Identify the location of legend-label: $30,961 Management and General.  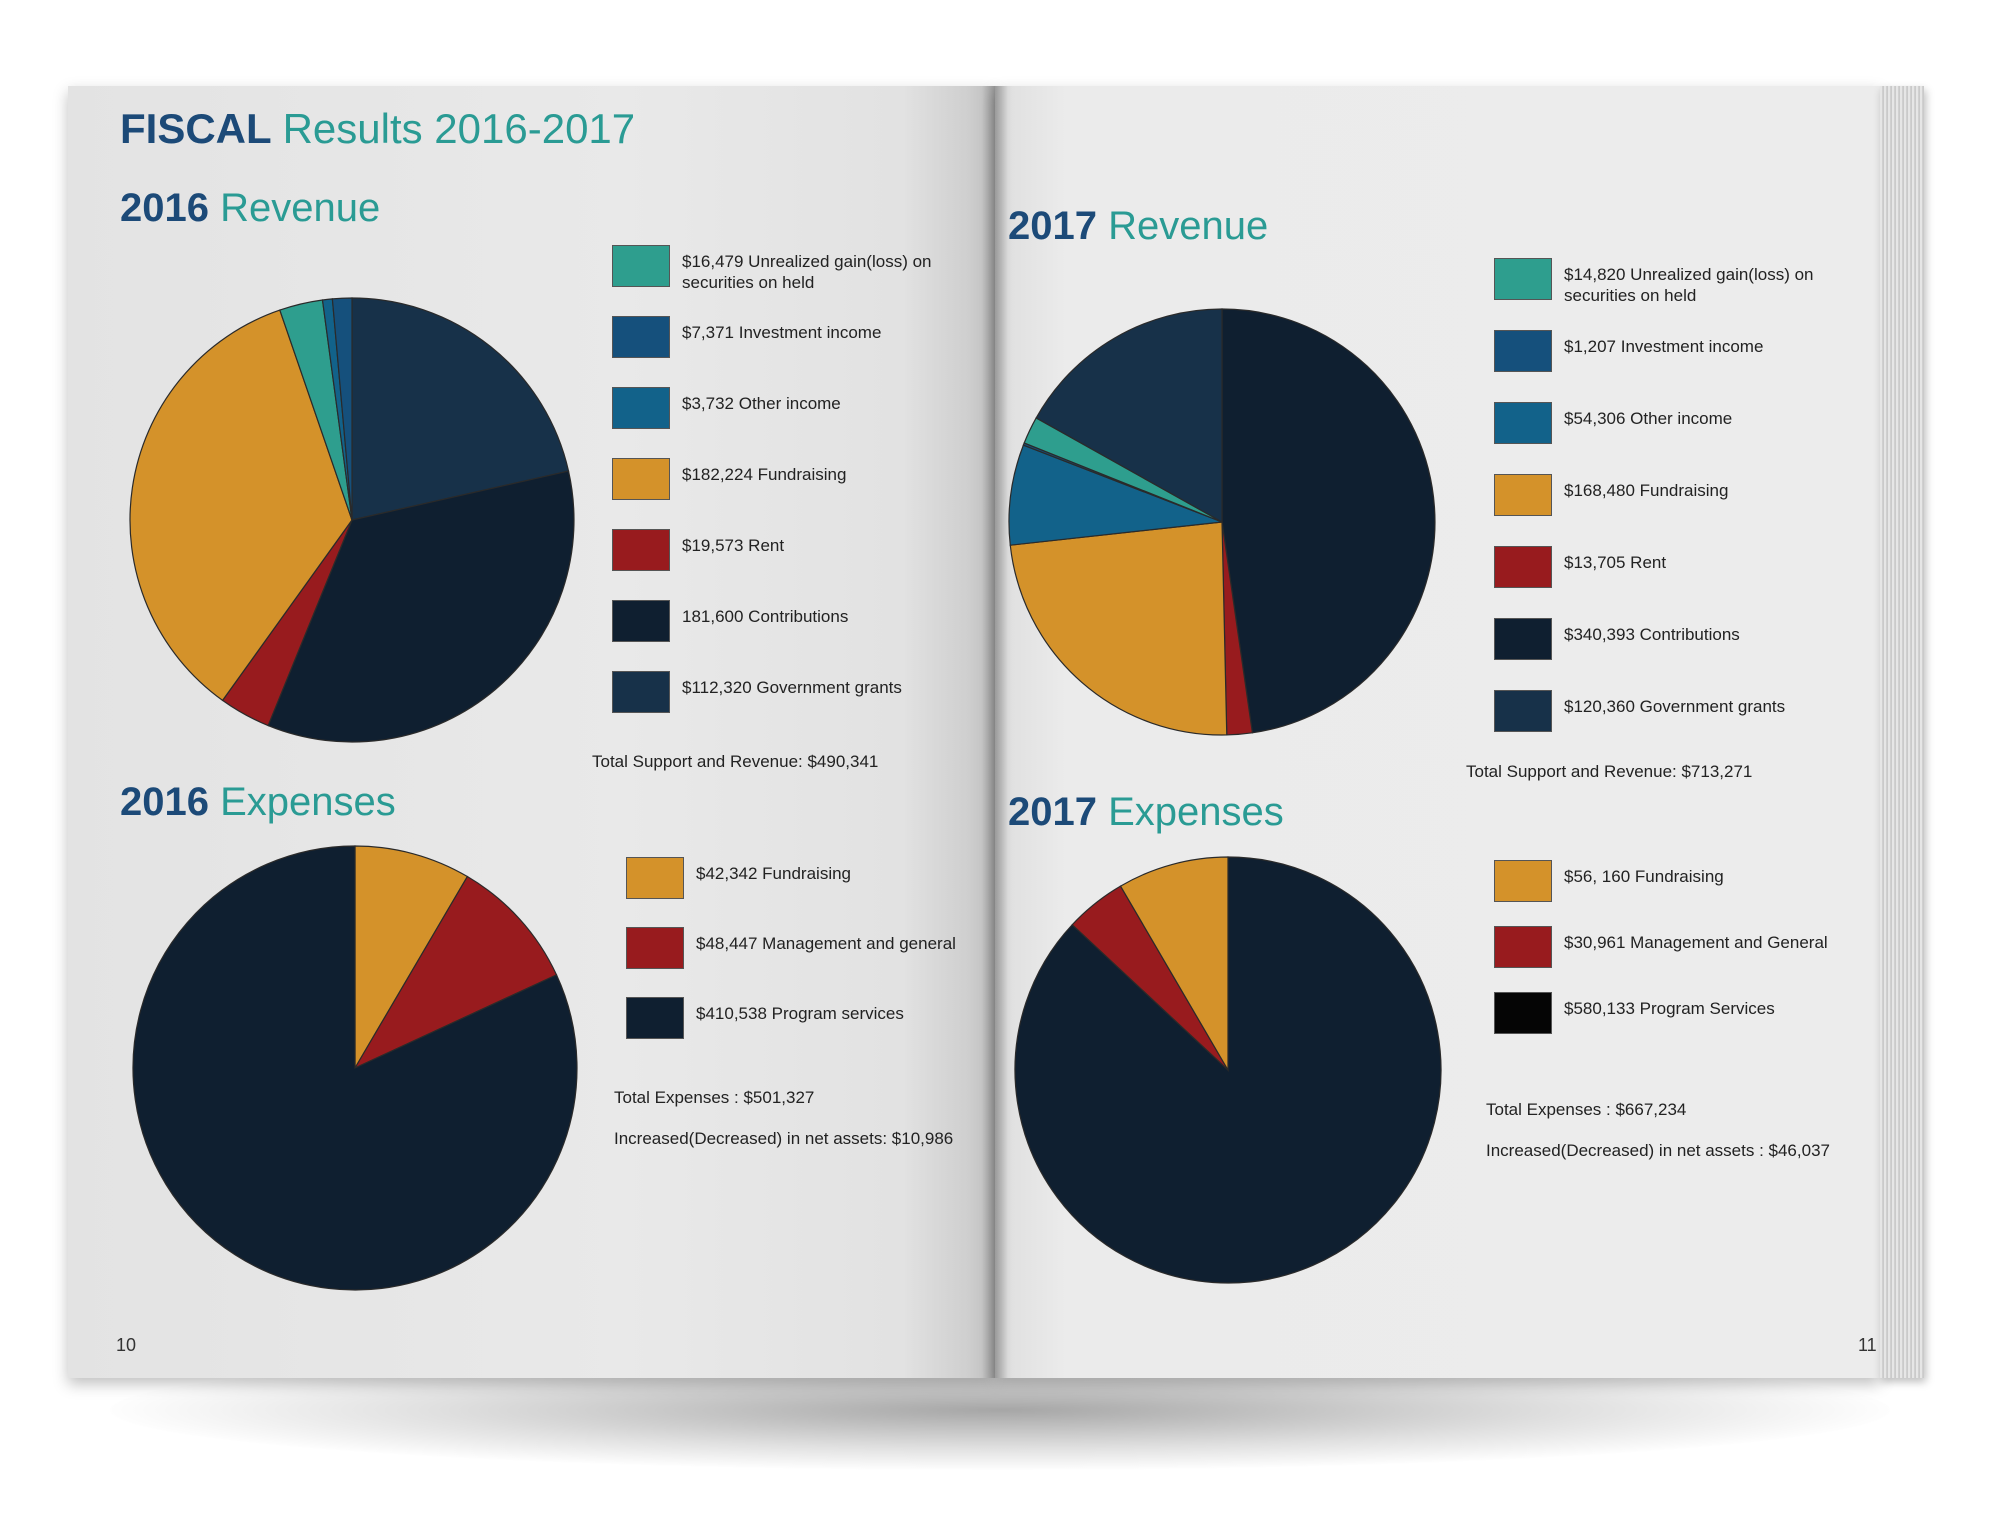
(1696, 942).